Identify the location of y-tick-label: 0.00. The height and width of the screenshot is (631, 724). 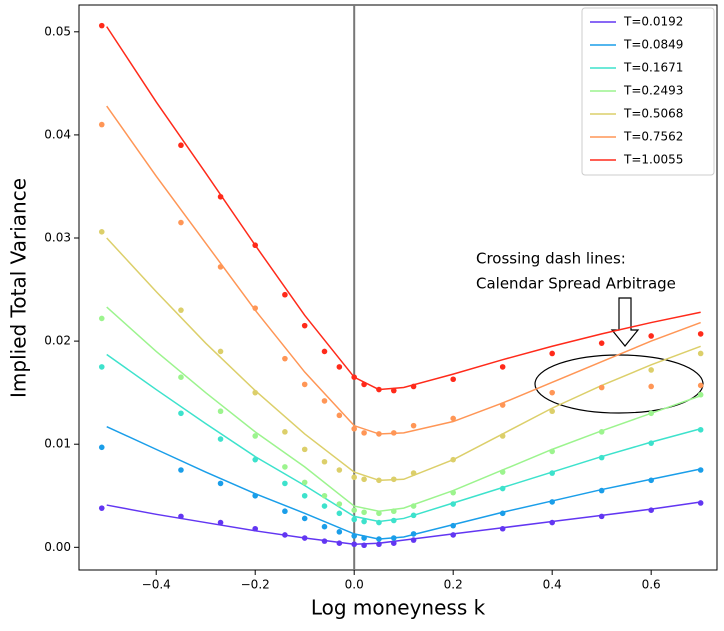
(57, 547).